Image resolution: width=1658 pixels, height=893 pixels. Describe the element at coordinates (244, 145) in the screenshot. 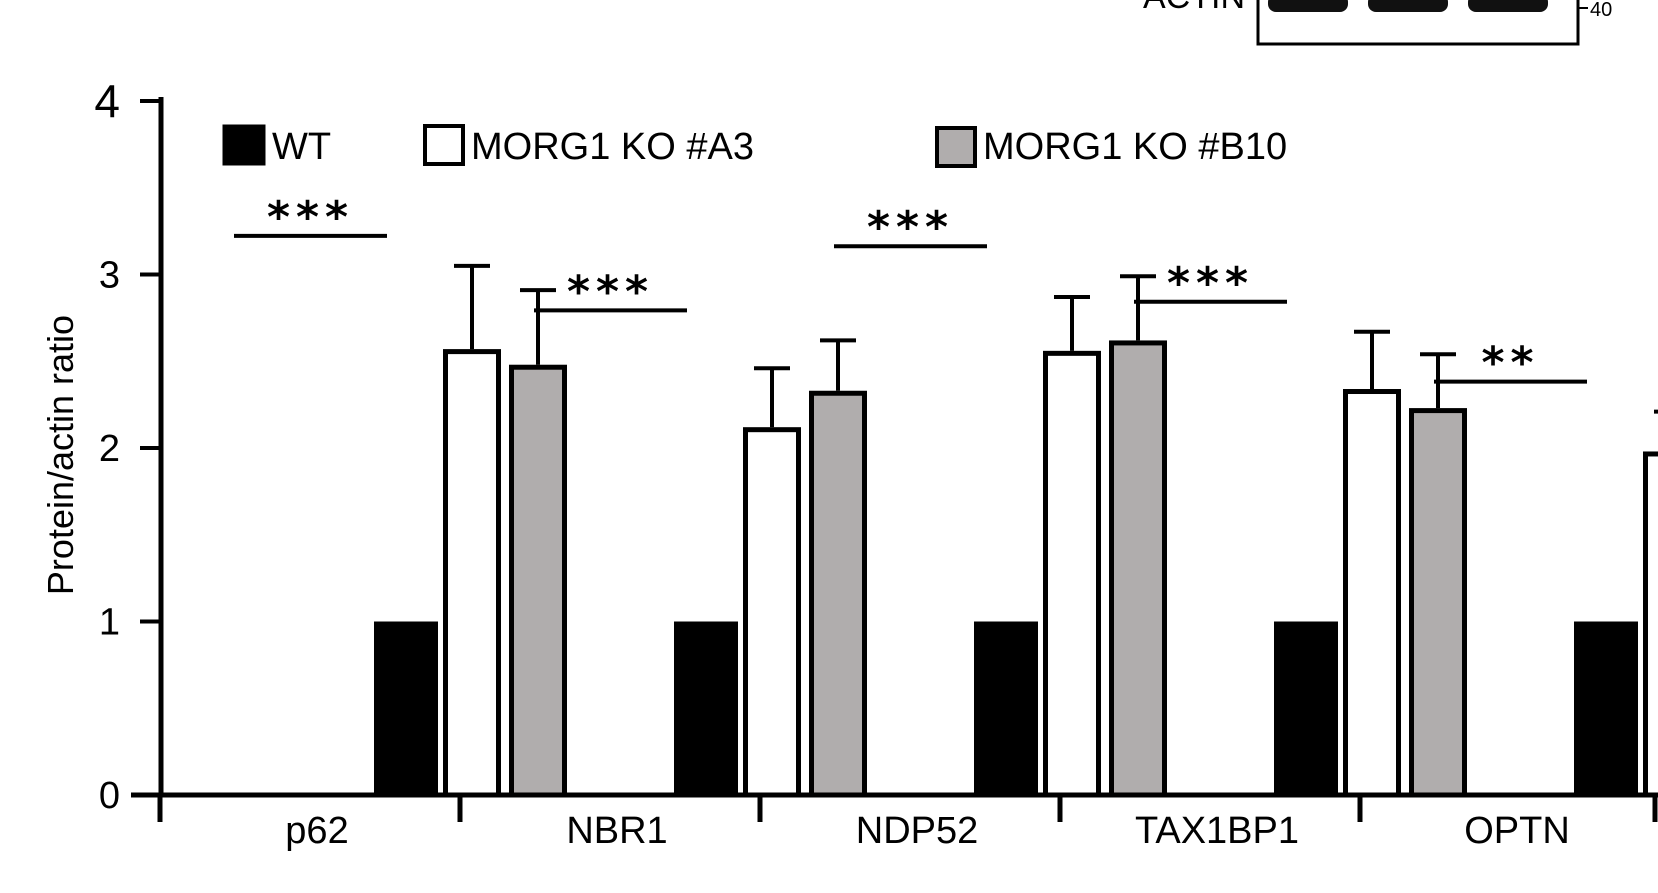

I see `legend-swatch-wt` at that location.